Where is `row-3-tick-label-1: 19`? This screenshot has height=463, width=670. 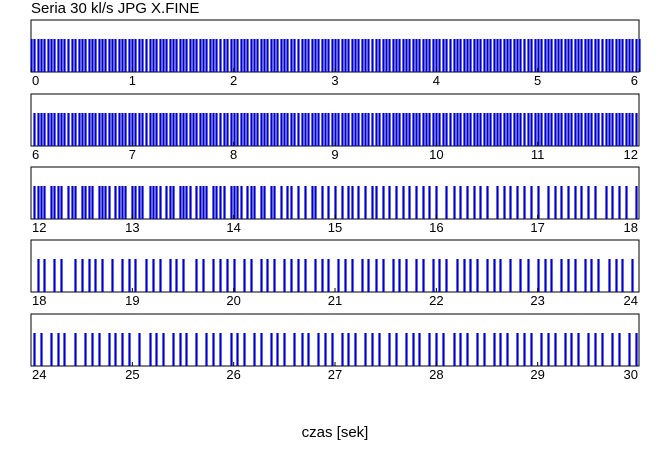 row-3-tick-label-1: 19 is located at coordinates (132, 300).